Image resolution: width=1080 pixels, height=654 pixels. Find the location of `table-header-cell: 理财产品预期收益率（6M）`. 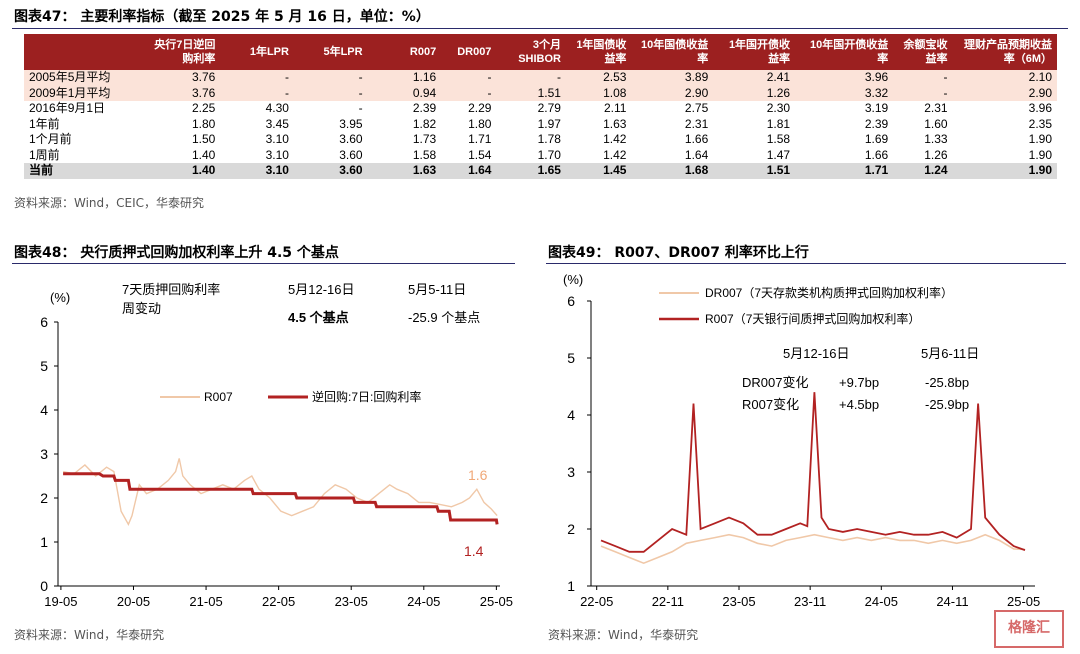

table-header-cell: 理财产品预期收益率（6M） is located at coordinates (1004, 52).